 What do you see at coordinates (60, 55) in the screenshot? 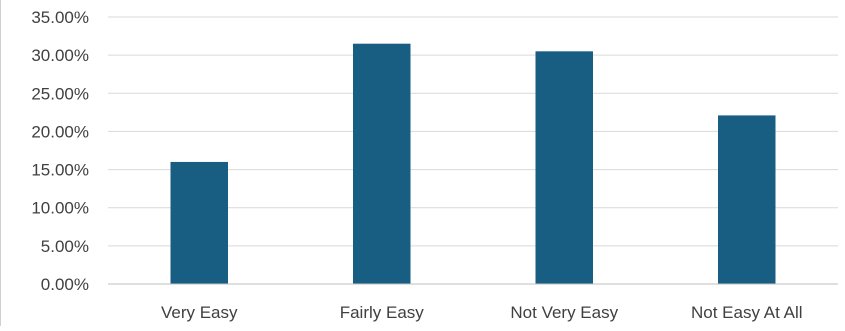
I see `y-tick-label: 30.00%` at bounding box center [60, 55].